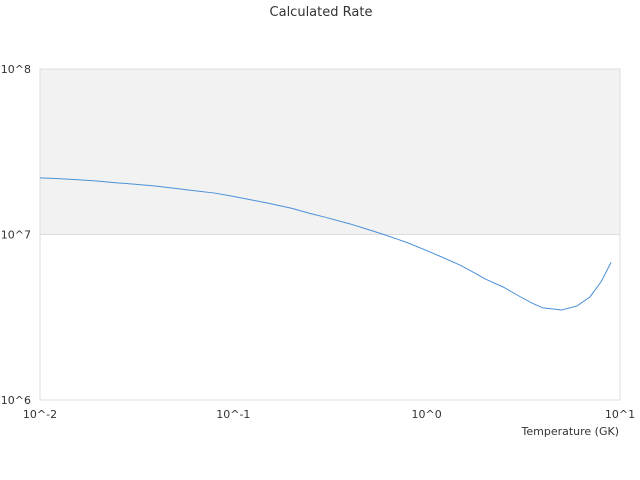 Image resolution: width=640 pixels, height=480 pixels. I want to click on y-tick-label: 10^8, so click(16, 69).